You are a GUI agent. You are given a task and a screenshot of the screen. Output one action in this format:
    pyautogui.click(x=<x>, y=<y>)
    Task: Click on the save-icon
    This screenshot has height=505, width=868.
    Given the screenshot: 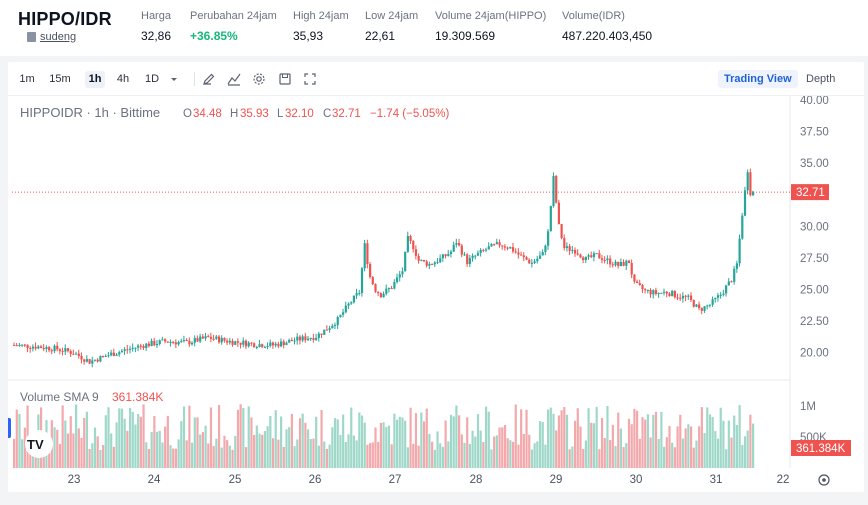 What is the action you would take?
    pyautogui.click(x=285, y=79)
    